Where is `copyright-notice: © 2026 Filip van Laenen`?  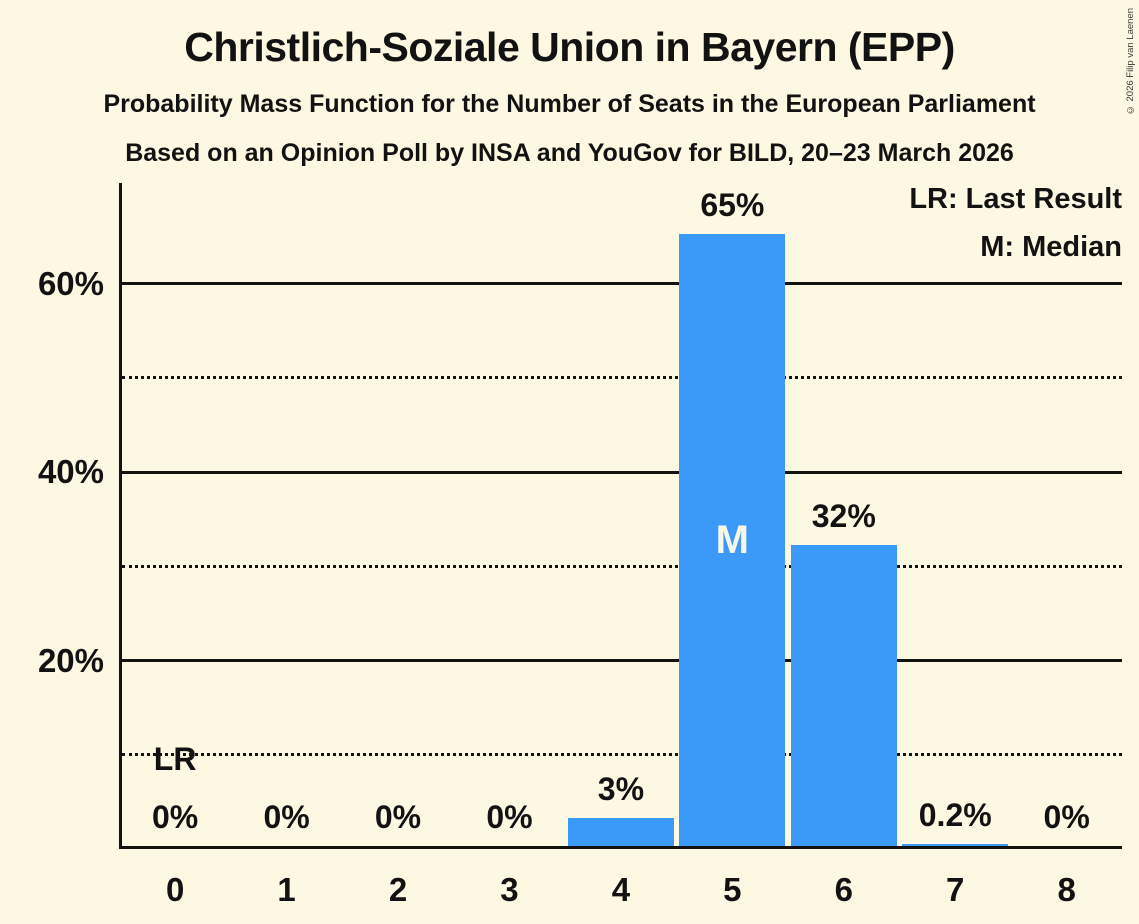
copyright-notice: © 2026 Filip van Laenen is located at coordinates (1130, 62).